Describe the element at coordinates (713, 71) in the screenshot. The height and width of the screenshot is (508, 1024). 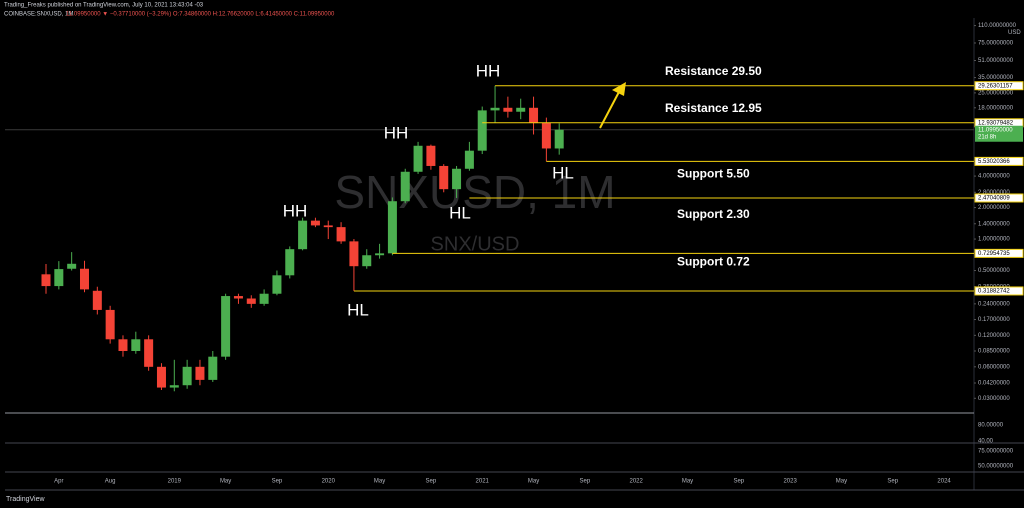
I see `level-note: Resistance 29.50` at that location.